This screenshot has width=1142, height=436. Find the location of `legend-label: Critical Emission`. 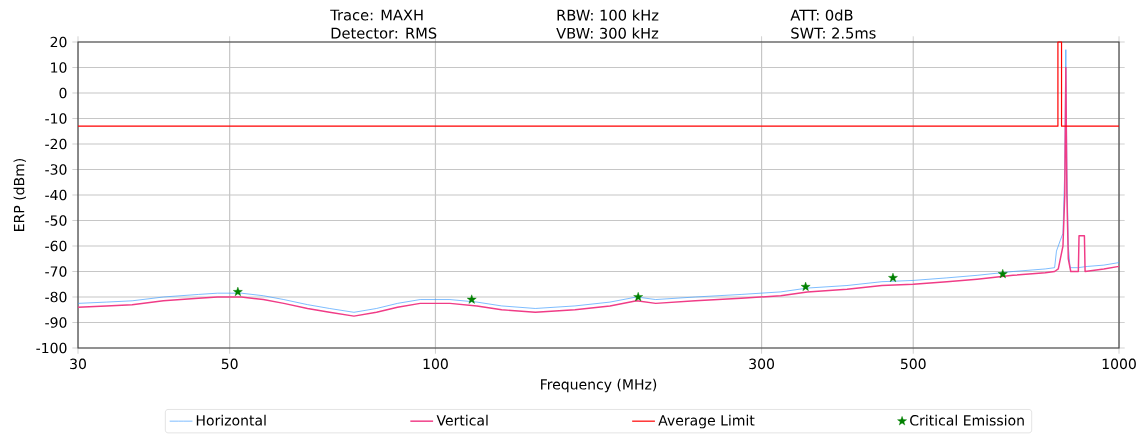

legend-label: Critical Emission is located at coordinates (967, 420).